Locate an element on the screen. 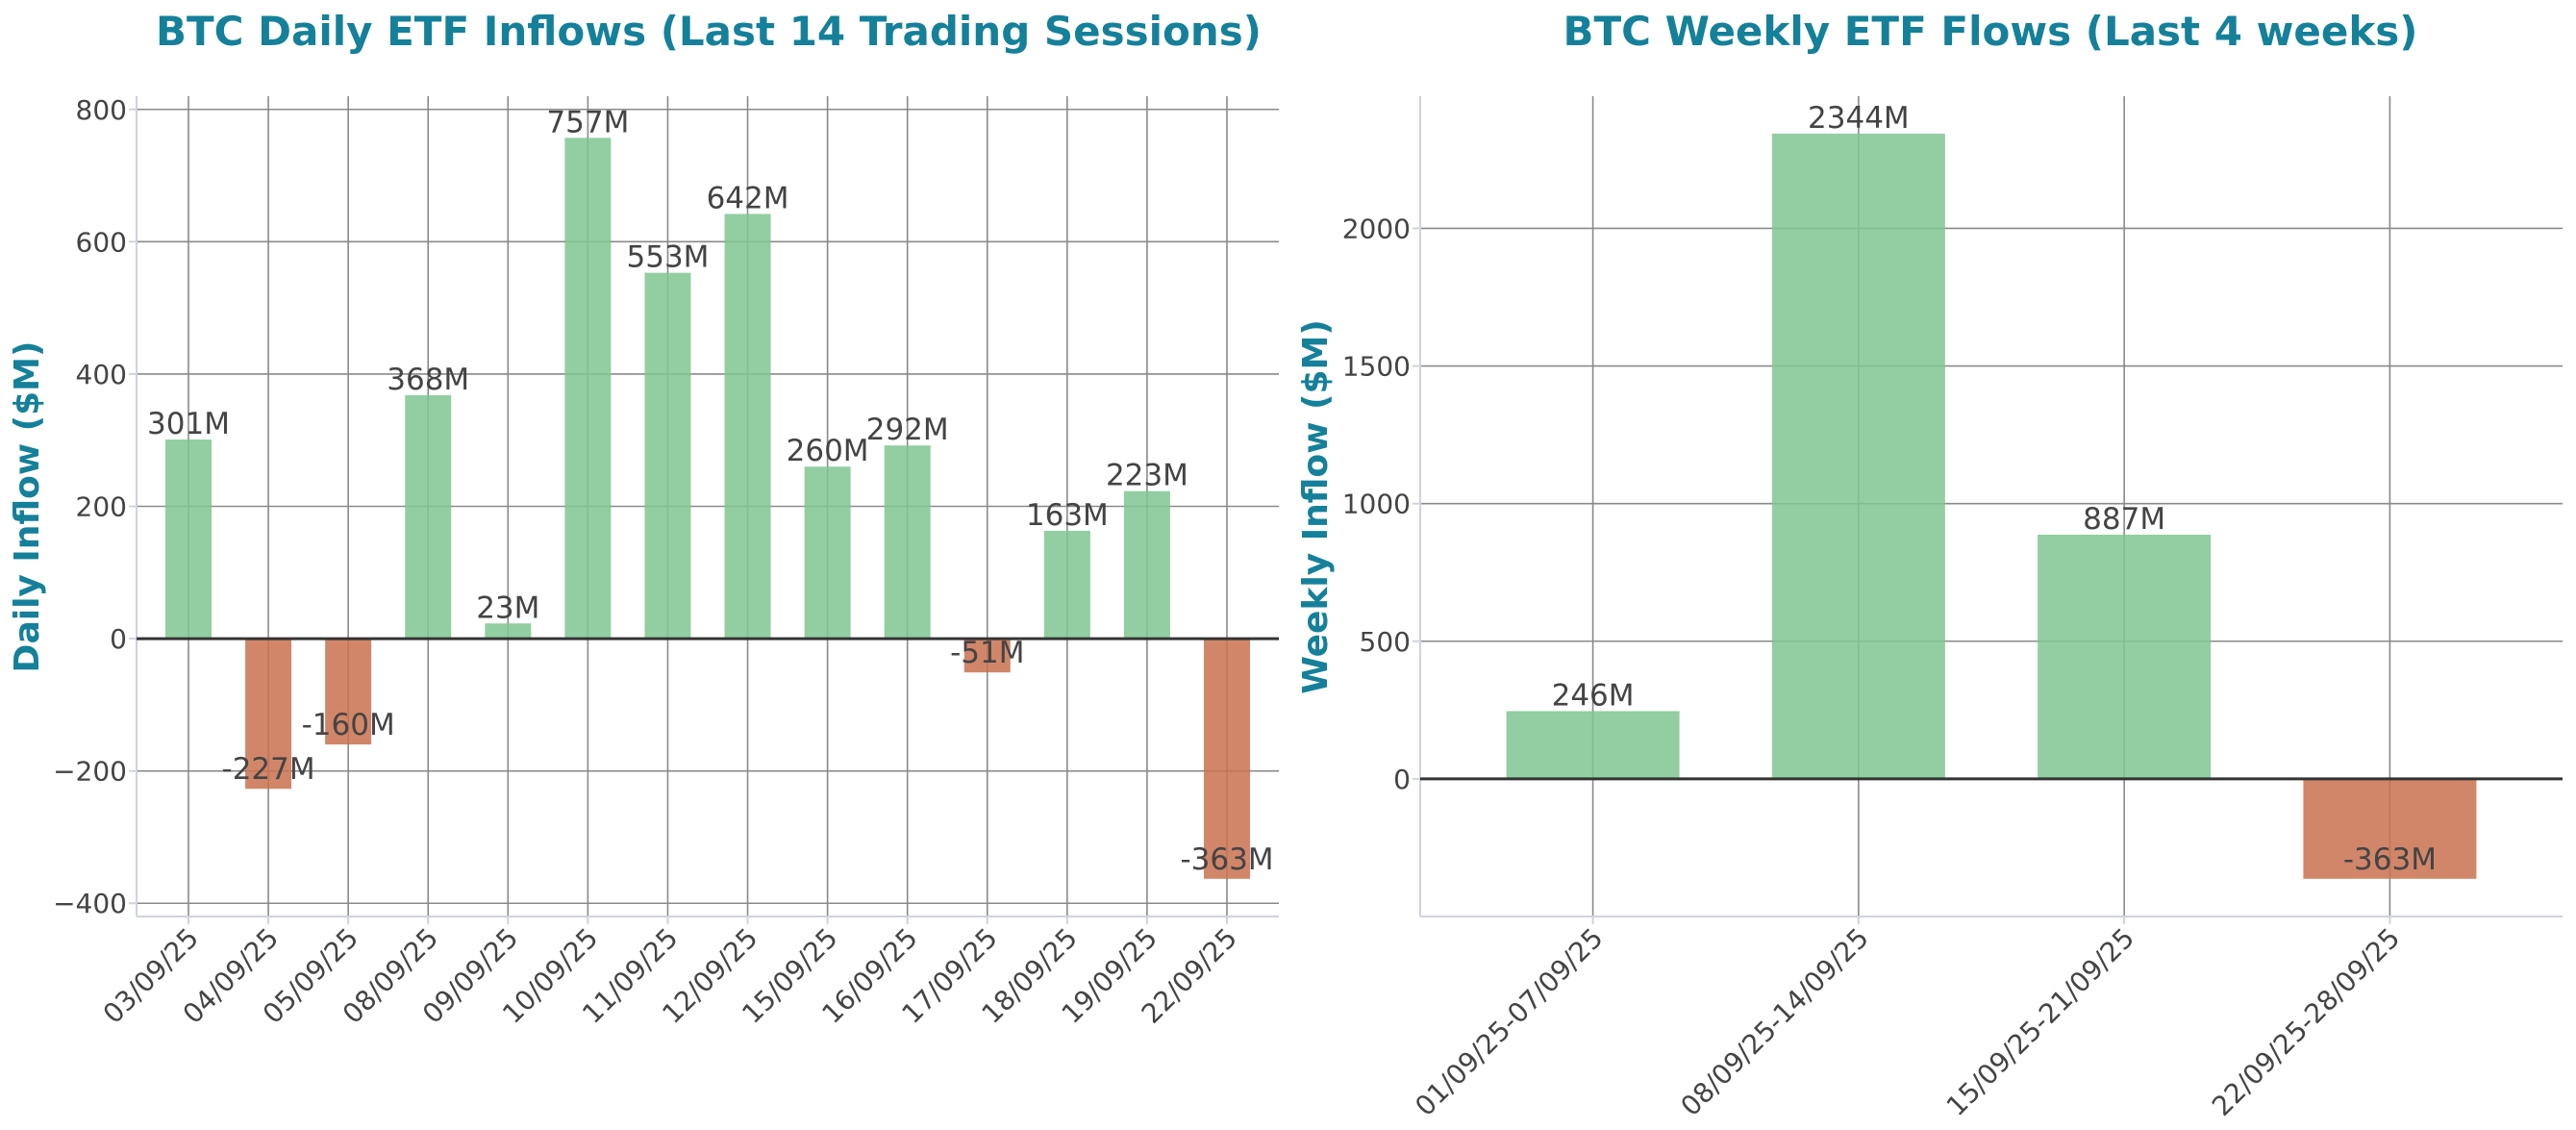  bar-08/09/25 is located at coordinates (428, 517).